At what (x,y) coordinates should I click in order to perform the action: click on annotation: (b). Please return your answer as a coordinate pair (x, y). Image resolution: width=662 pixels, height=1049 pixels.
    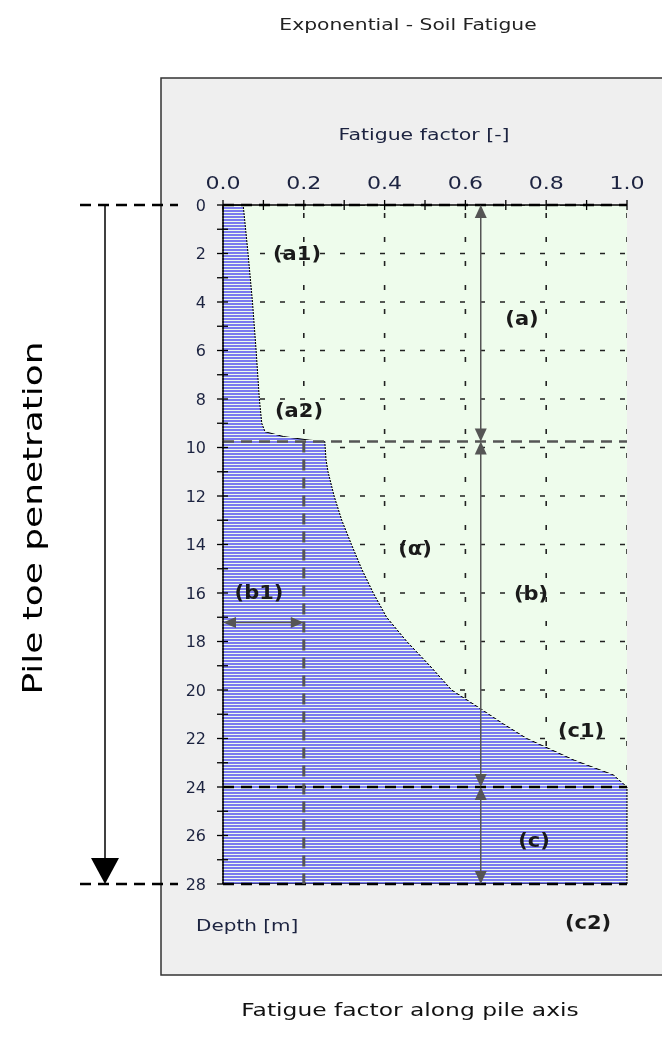
    Looking at the image, I should click on (531, 593).